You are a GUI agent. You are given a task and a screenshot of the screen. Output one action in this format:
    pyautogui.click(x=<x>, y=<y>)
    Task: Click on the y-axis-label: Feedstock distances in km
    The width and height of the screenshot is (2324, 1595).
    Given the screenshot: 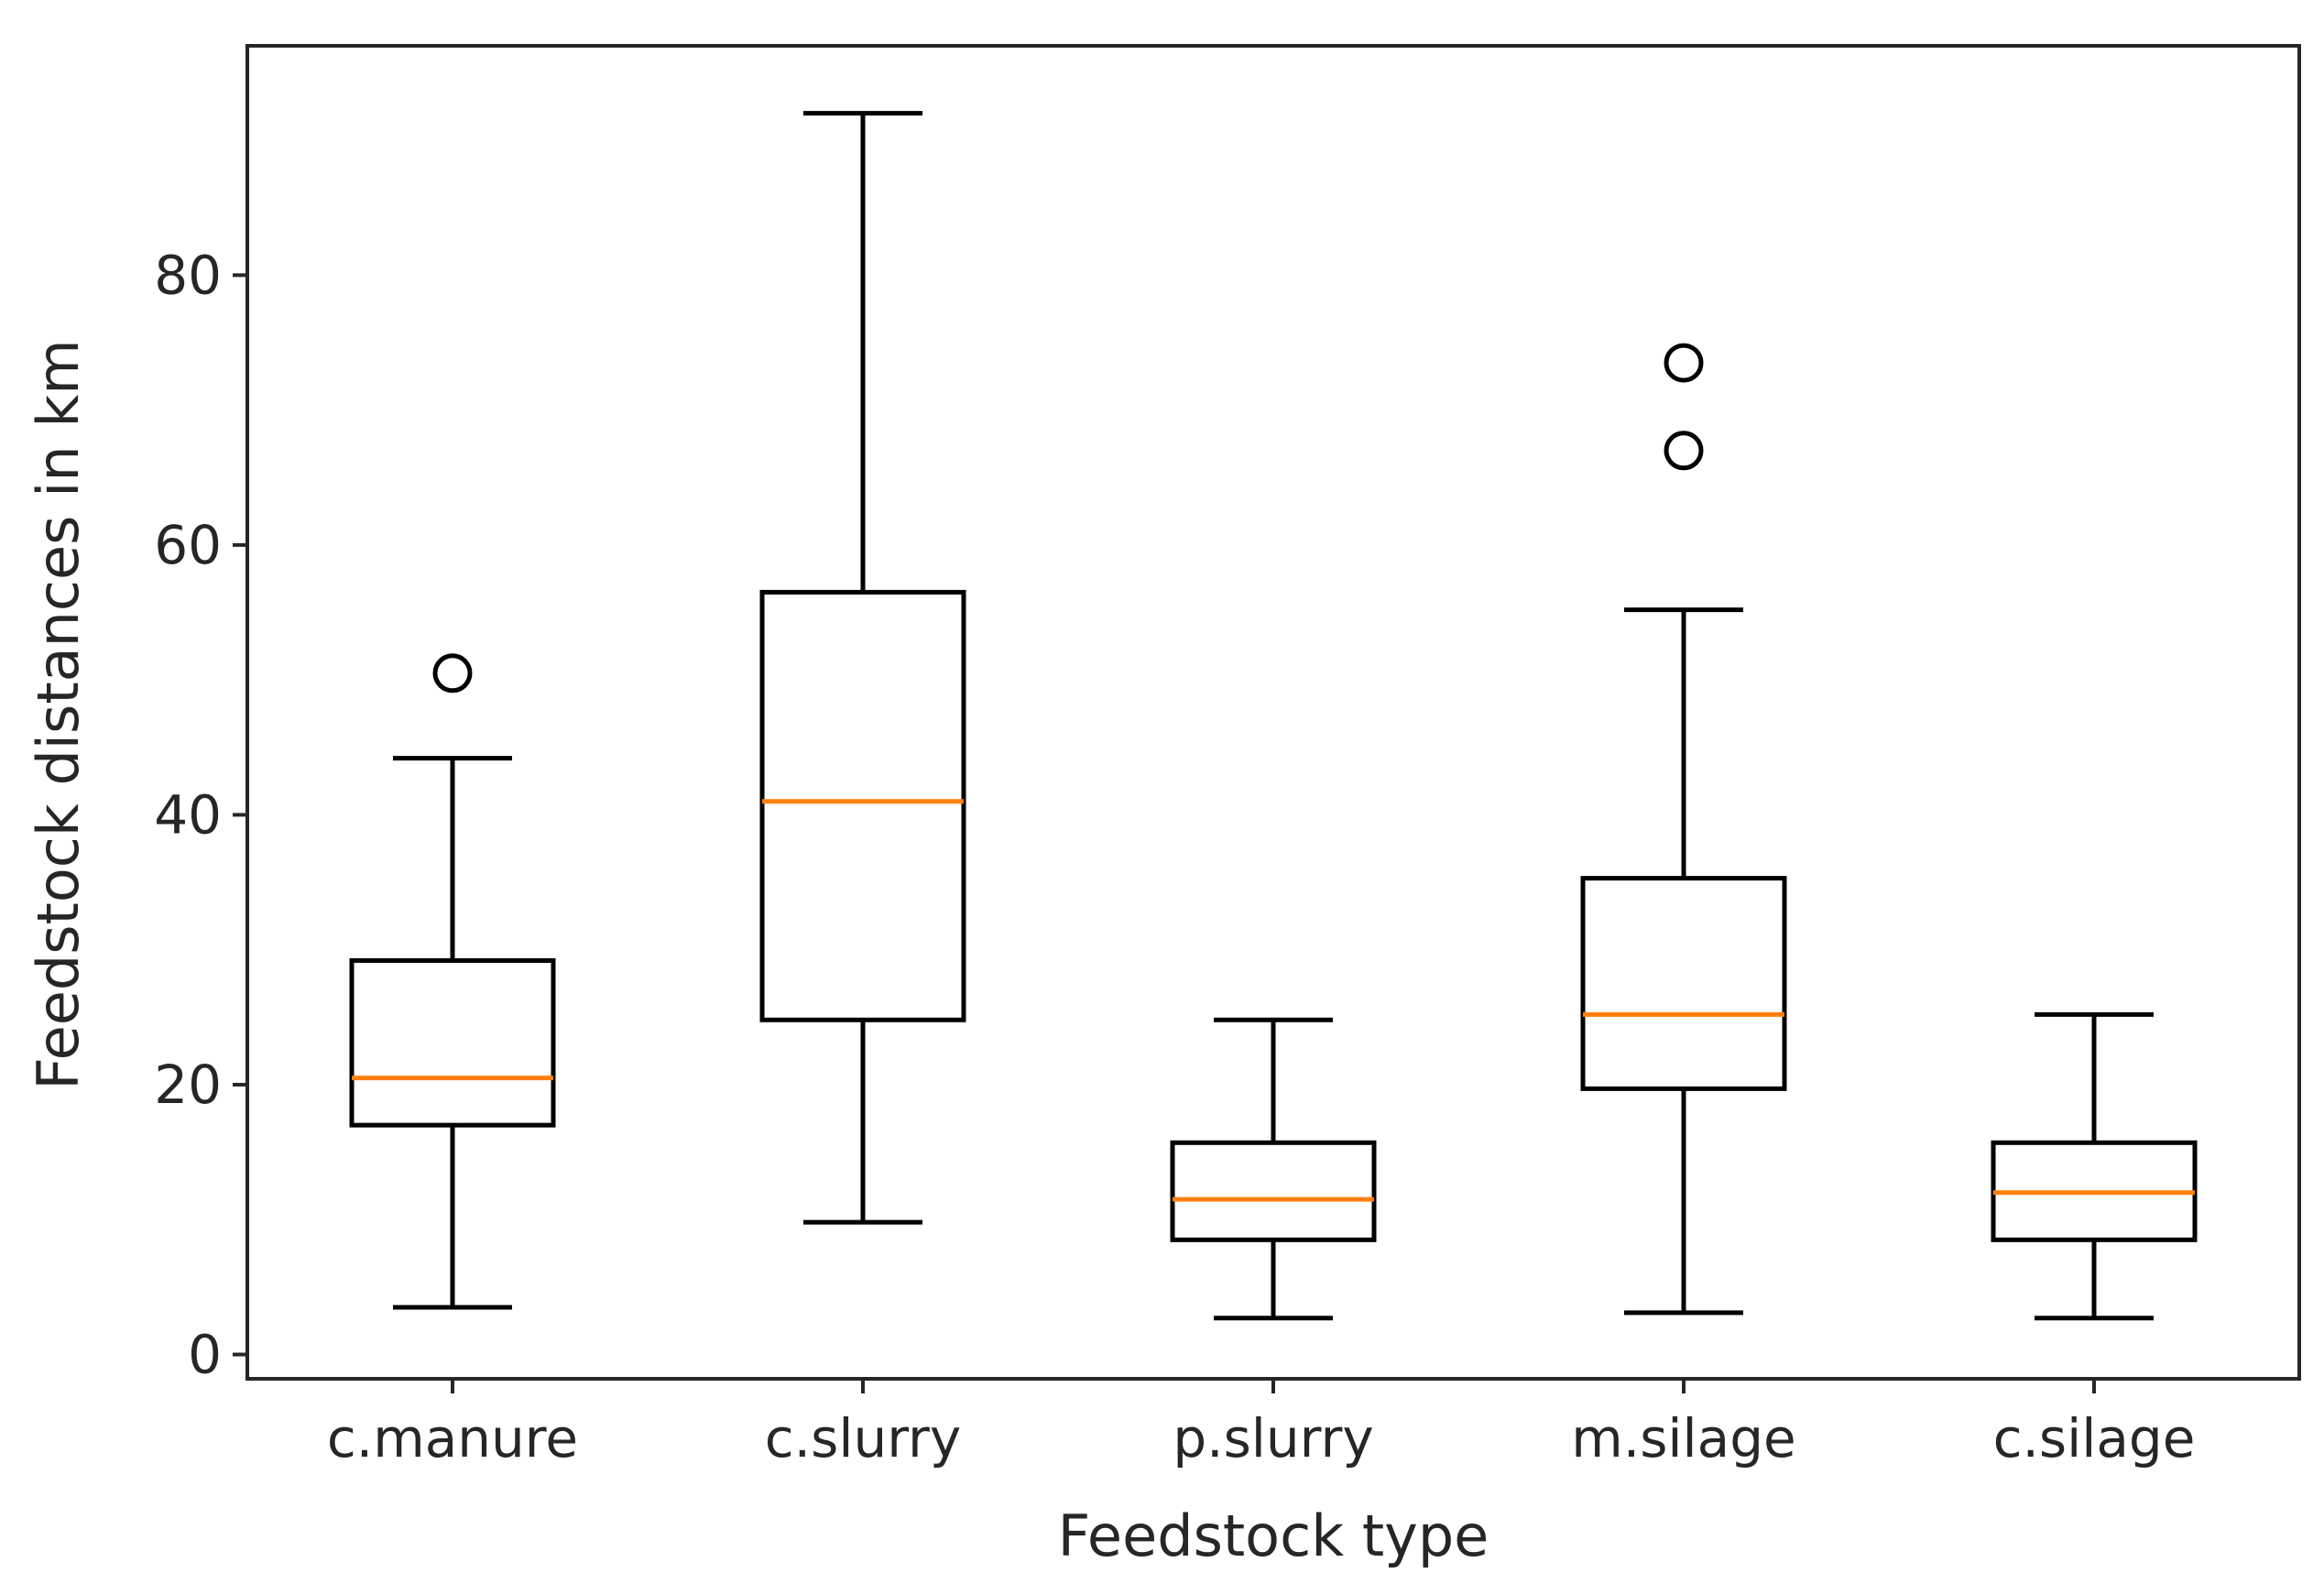 What is the action you would take?
    pyautogui.click(x=58, y=714)
    